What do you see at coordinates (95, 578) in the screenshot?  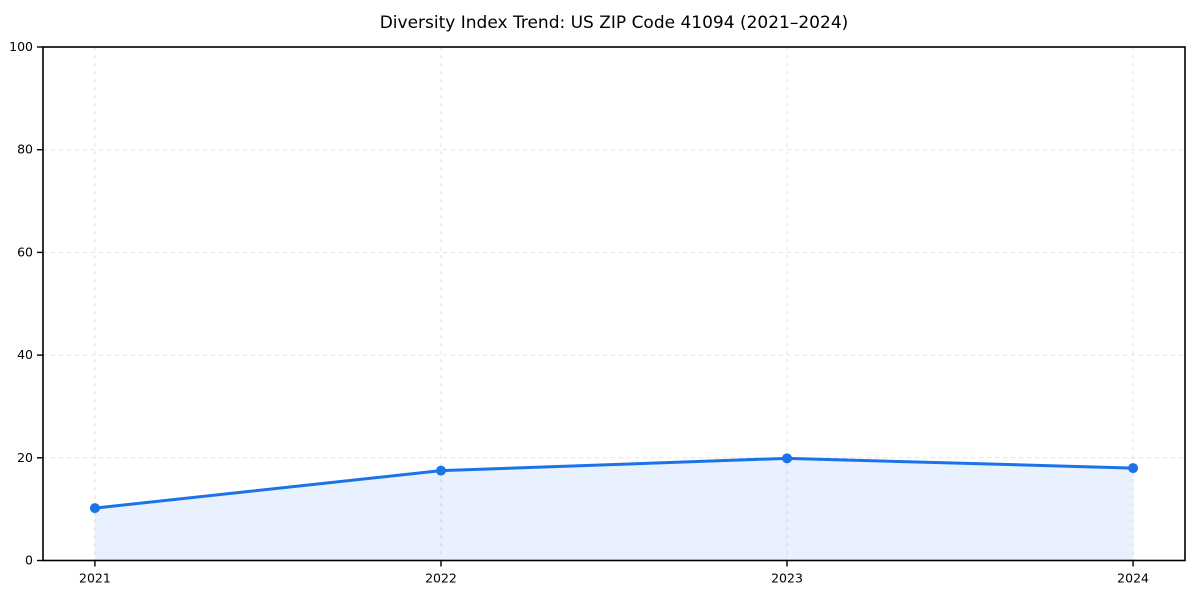 I see `x-tick-label: 2021` at bounding box center [95, 578].